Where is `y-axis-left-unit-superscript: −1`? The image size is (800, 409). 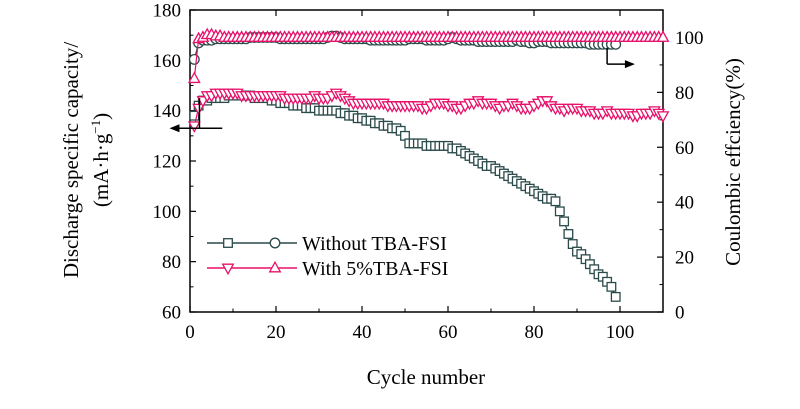
y-axis-left-unit-superscript: −1 is located at coordinates (95, 127).